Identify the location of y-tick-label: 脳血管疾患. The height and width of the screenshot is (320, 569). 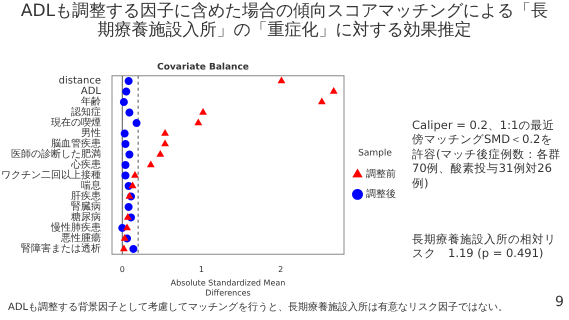
(76, 144).